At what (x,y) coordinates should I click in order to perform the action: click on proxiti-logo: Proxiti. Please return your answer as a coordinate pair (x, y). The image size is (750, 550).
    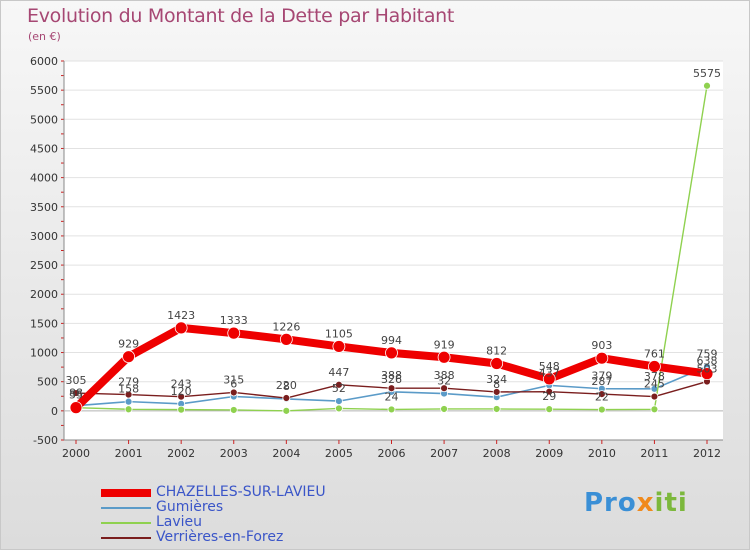
    Looking at the image, I should click on (636, 503).